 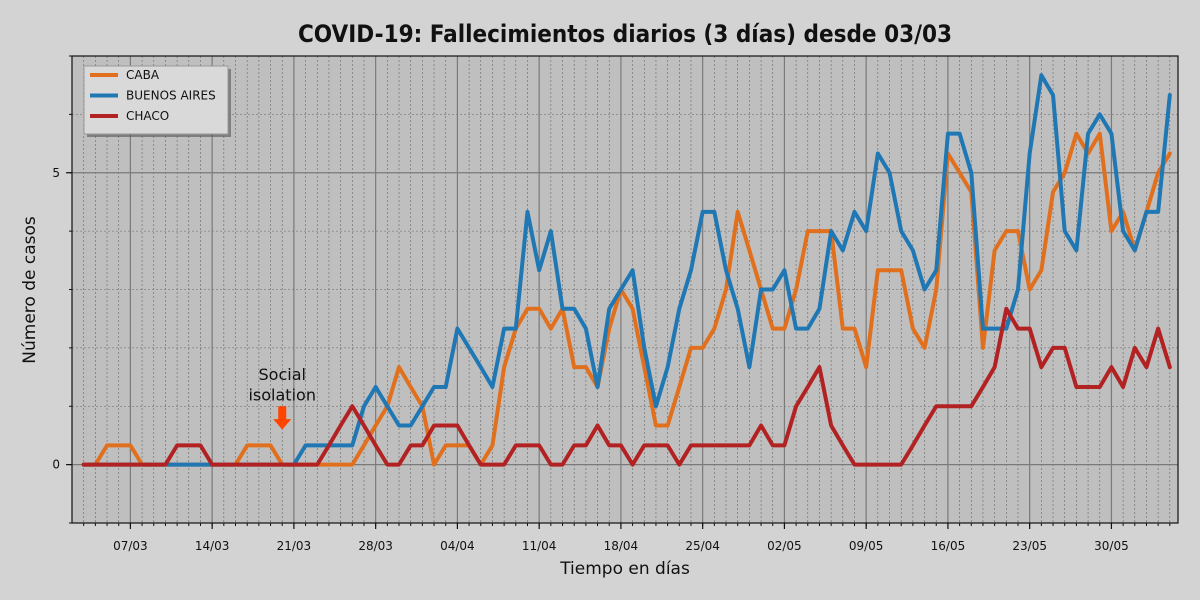 I want to click on x-axis-label: Tiempo en días, so click(x=624, y=569).